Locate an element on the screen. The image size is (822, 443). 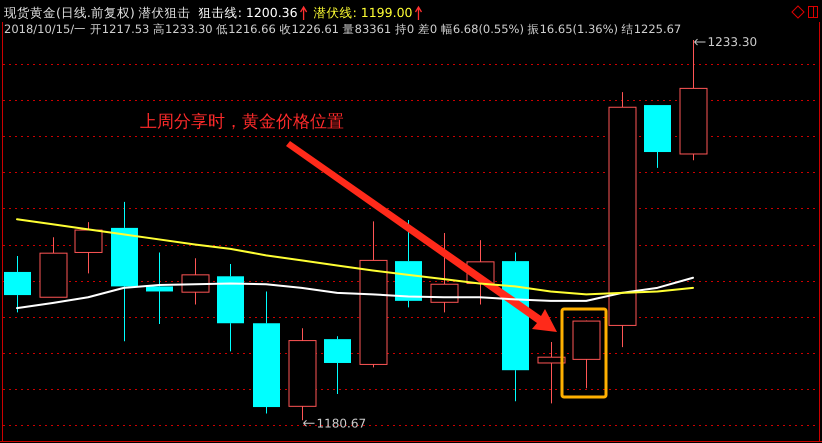
annotation: 1233.30 is located at coordinates (733, 42).